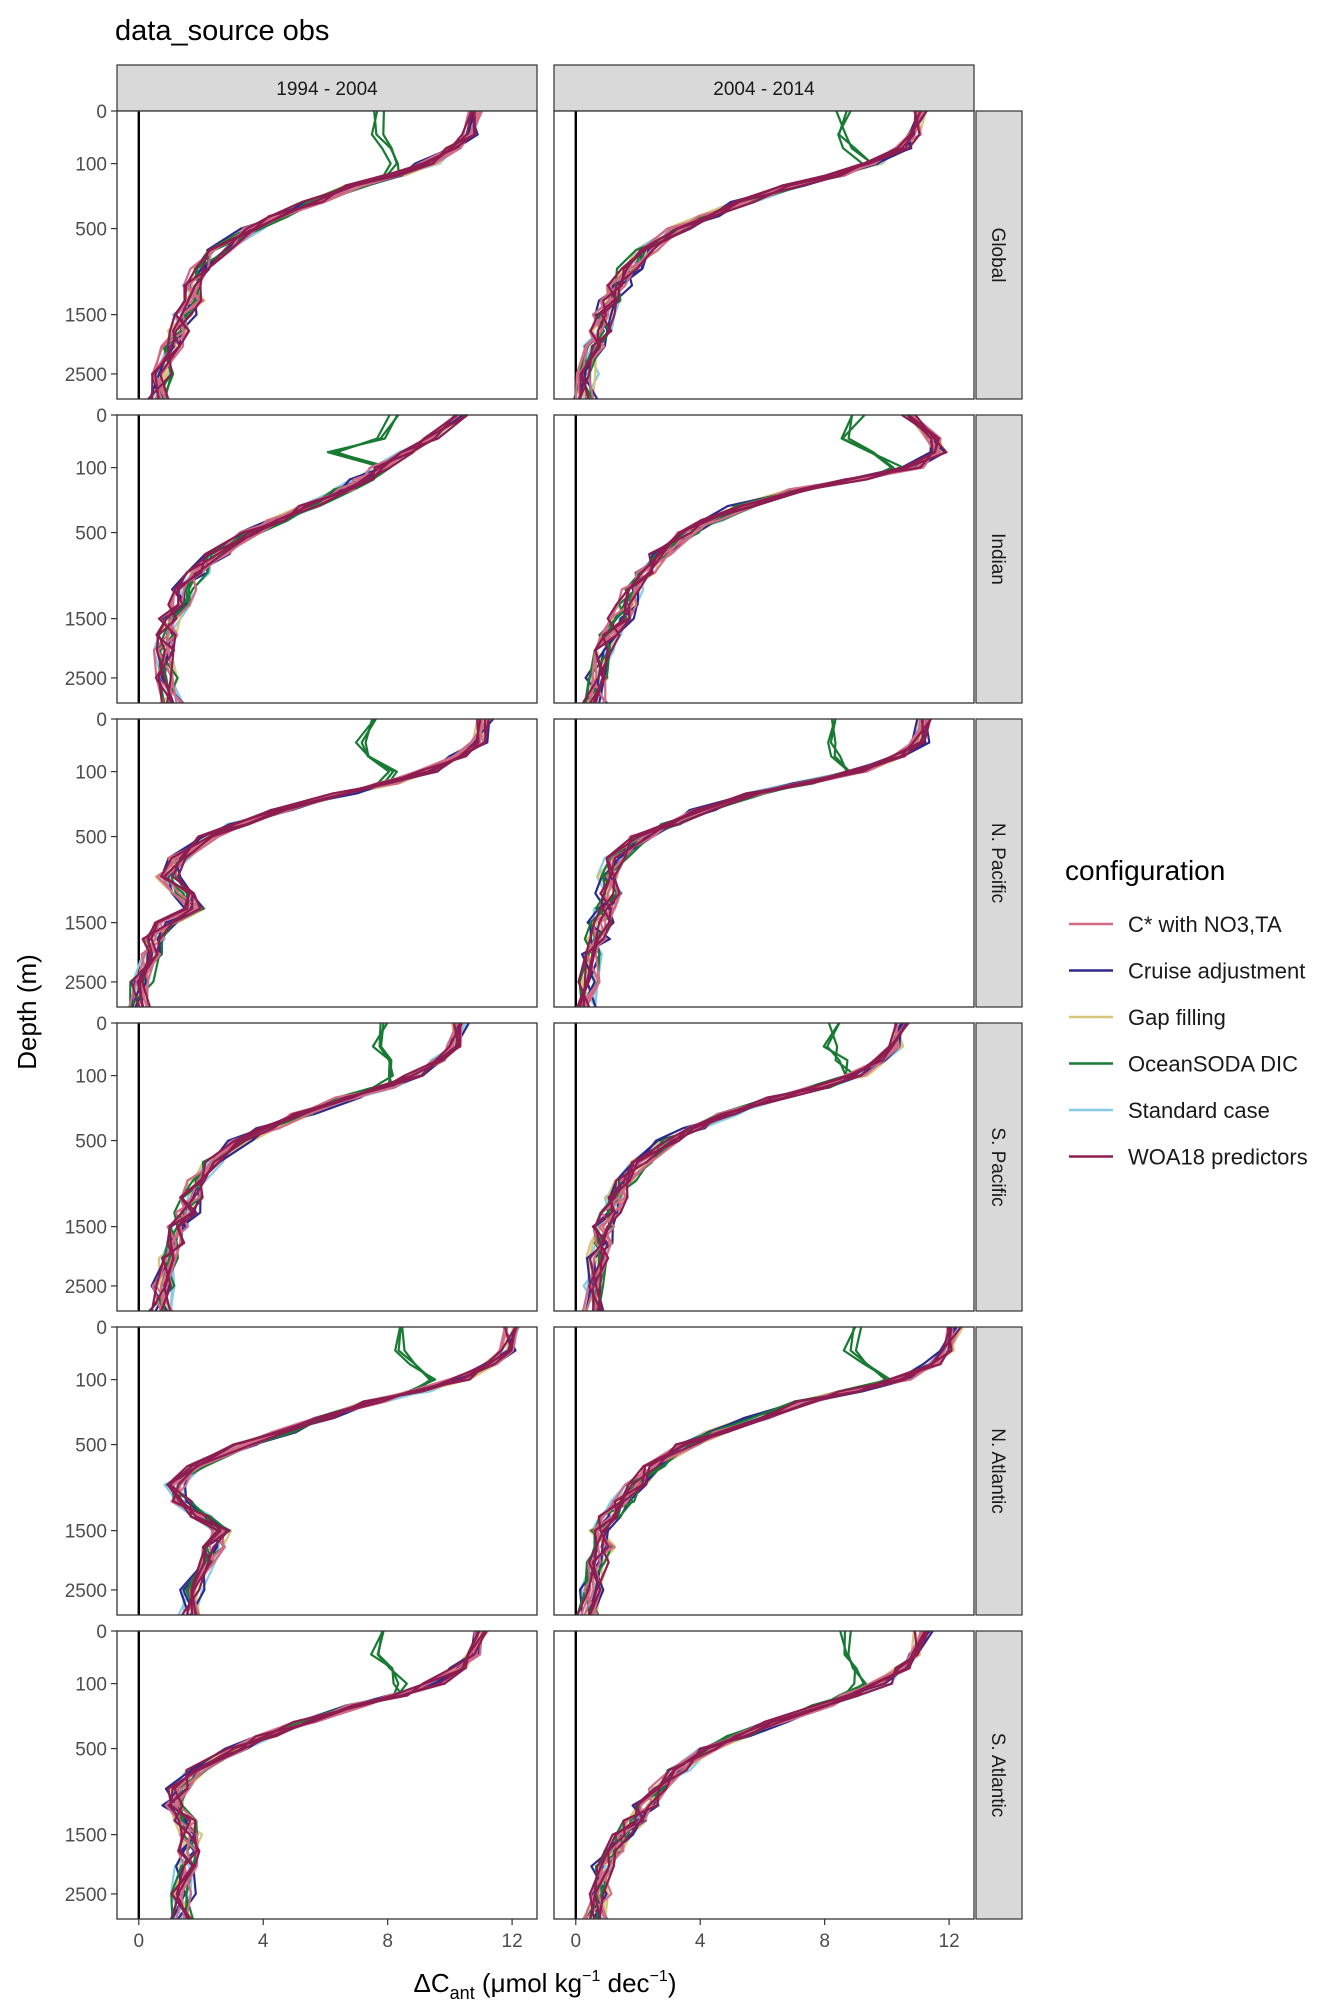  Describe the element at coordinates (1177, 1017) in the screenshot. I see `legend-label: Gap filling` at that location.